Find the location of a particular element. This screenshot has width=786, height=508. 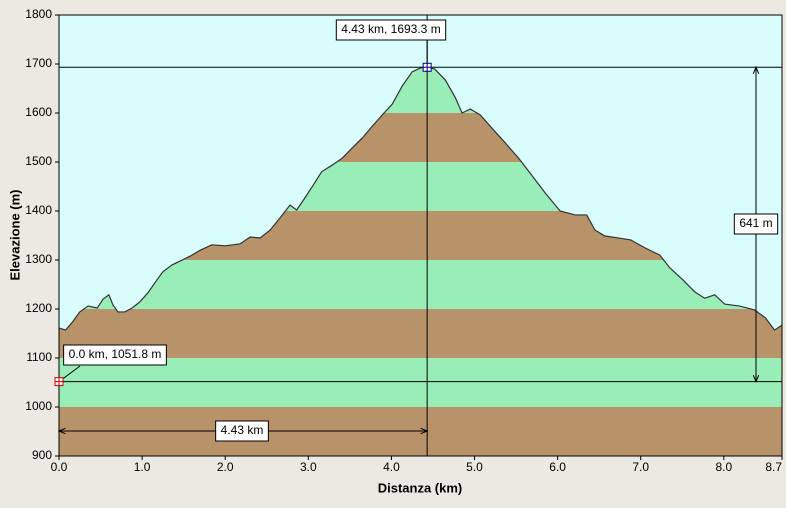

distance-label: 4.43 km is located at coordinates (242, 430).